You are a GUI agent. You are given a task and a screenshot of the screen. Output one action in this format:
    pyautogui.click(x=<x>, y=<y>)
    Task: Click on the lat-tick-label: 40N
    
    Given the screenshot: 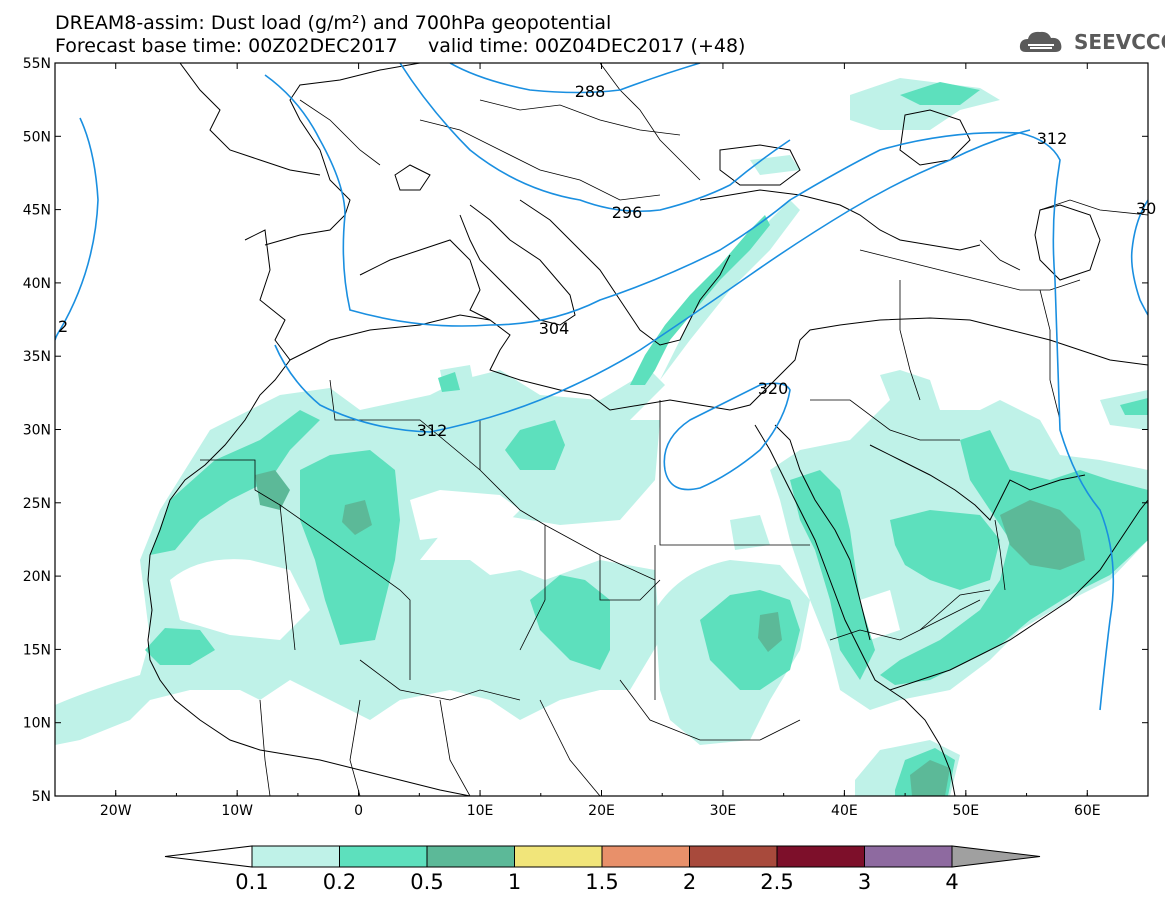 What is the action you would take?
    pyautogui.click(x=37, y=284)
    